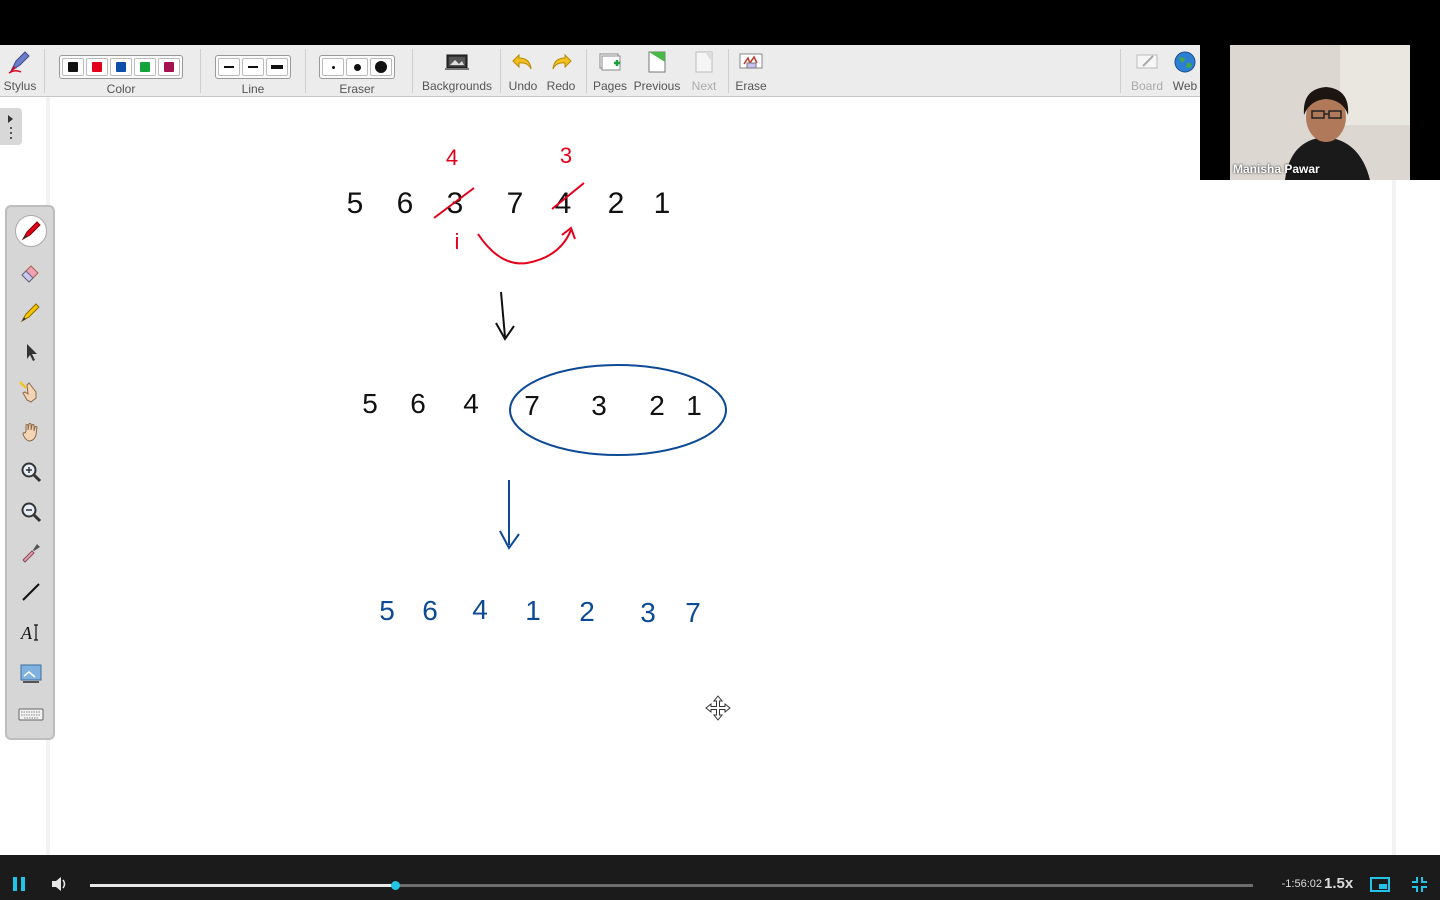  What do you see at coordinates (457, 241) in the screenshot?
I see `index-marker-i: i` at bounding box center [457, 241].